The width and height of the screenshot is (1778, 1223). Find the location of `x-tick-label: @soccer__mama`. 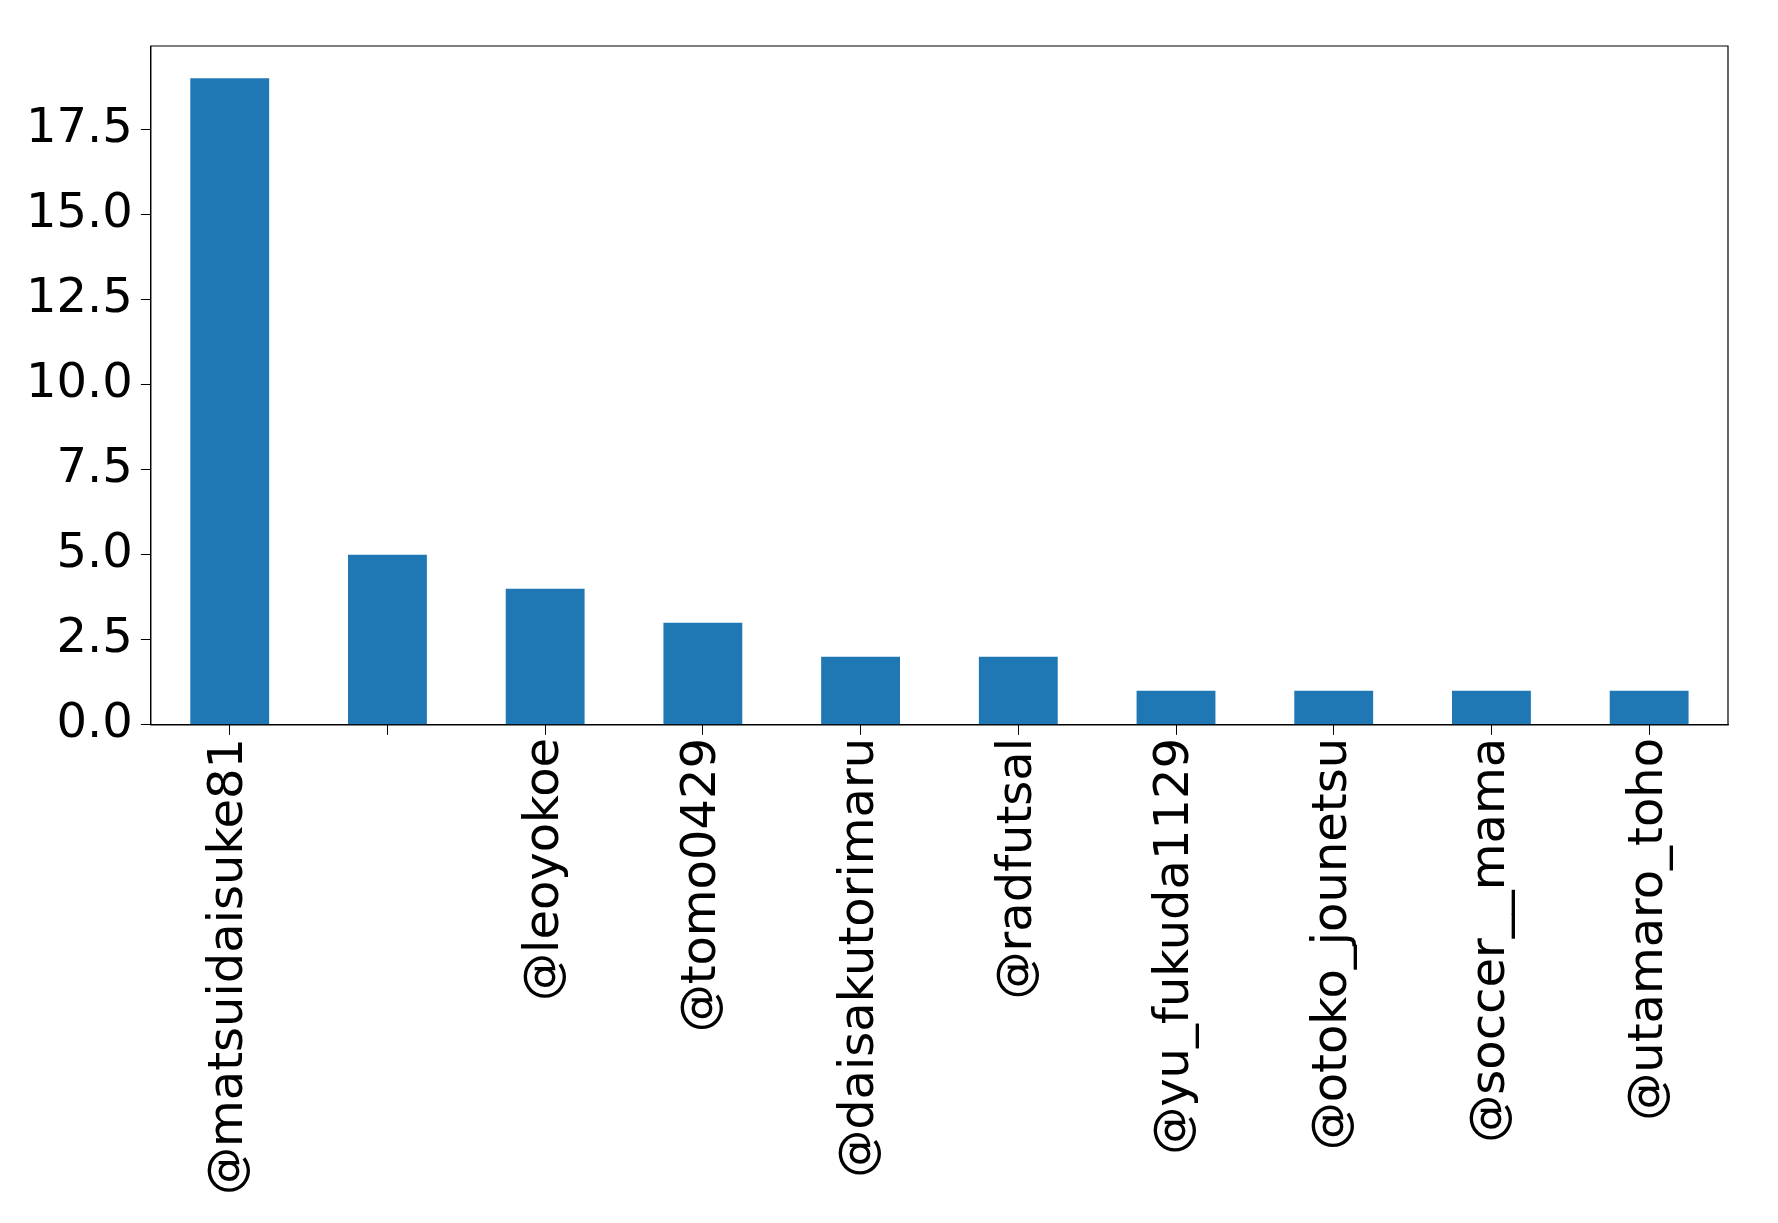

x-tick-label: @soccer__mama is located at coordinates (1486, 940).